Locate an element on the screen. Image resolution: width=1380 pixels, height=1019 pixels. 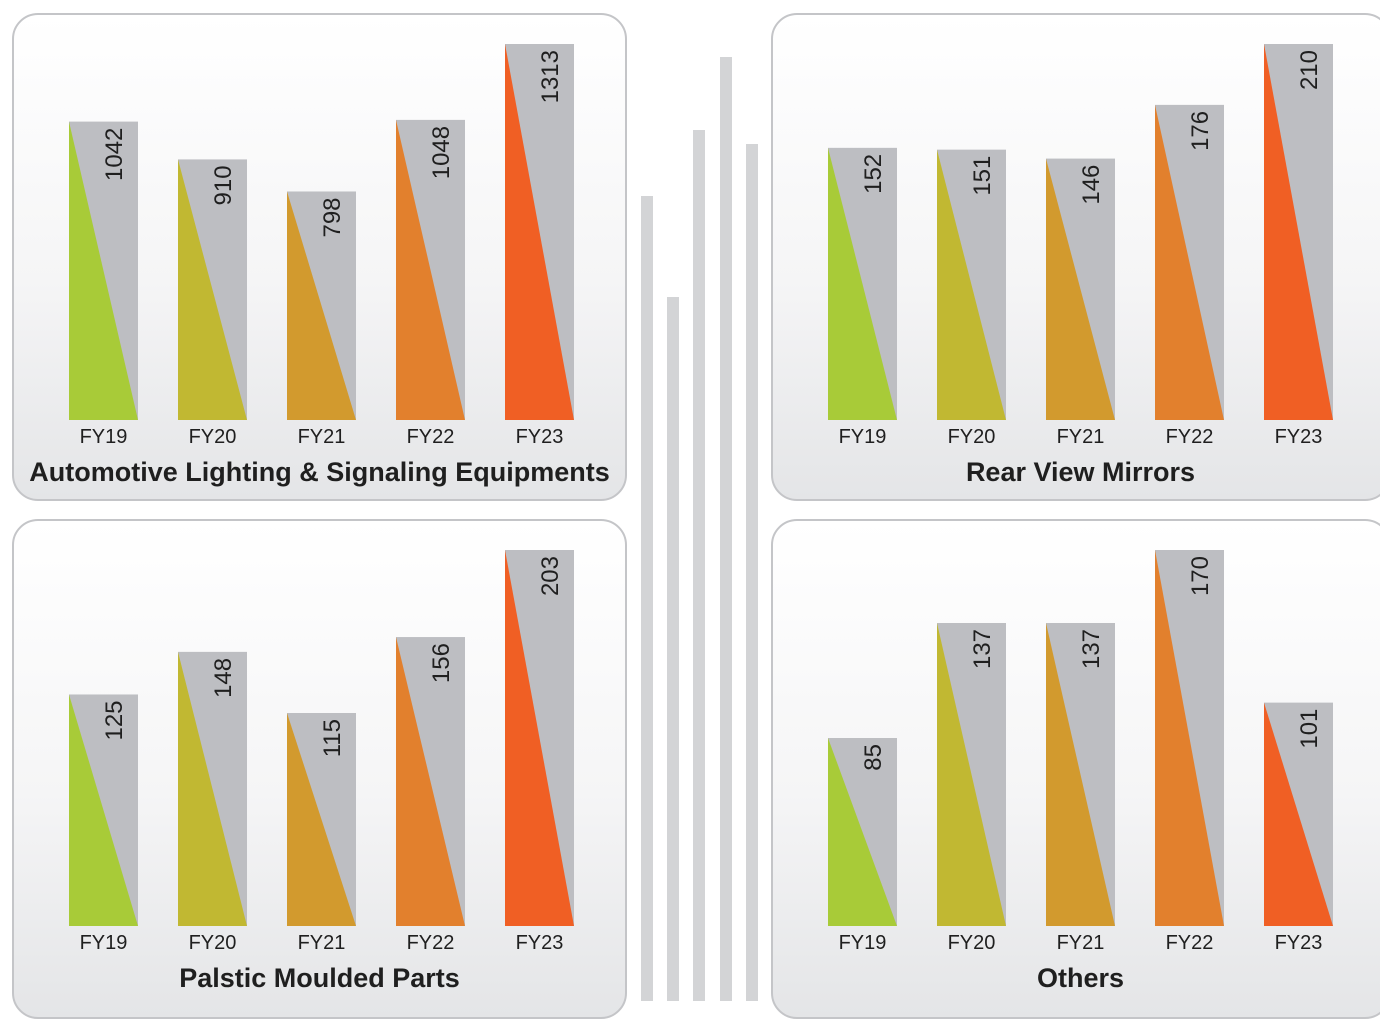
bar-fy21: 798 FY21 is located at coordinates (321, 319).